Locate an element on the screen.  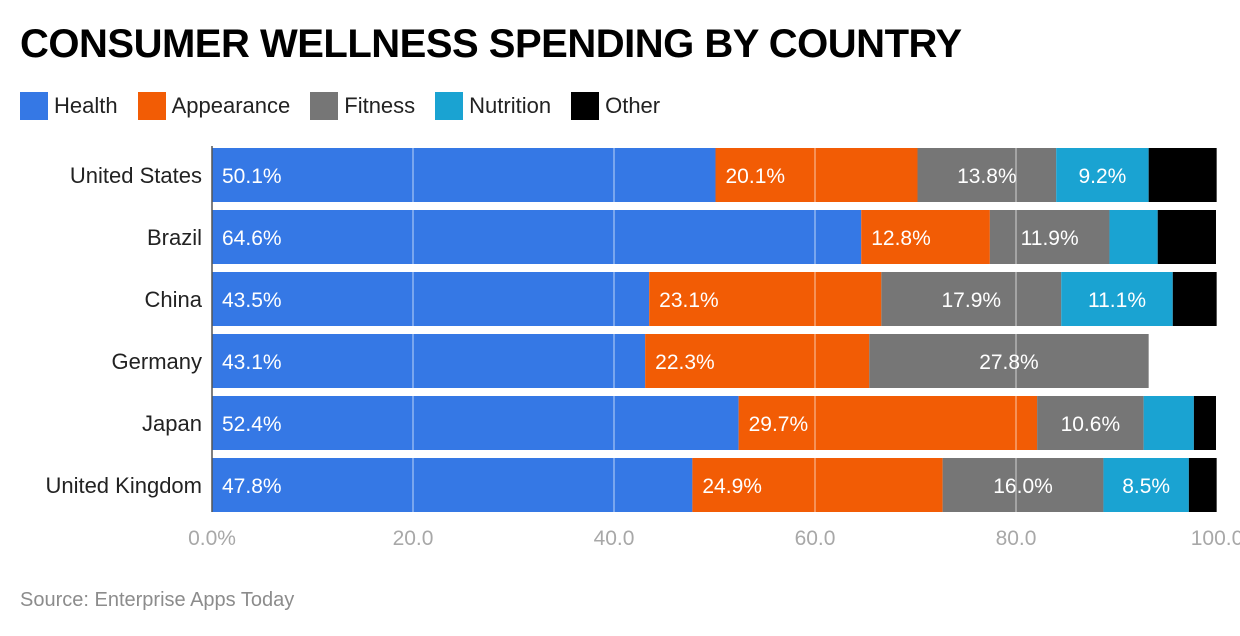
tick-label: 100.0 is located at coordinates (1215, 538).